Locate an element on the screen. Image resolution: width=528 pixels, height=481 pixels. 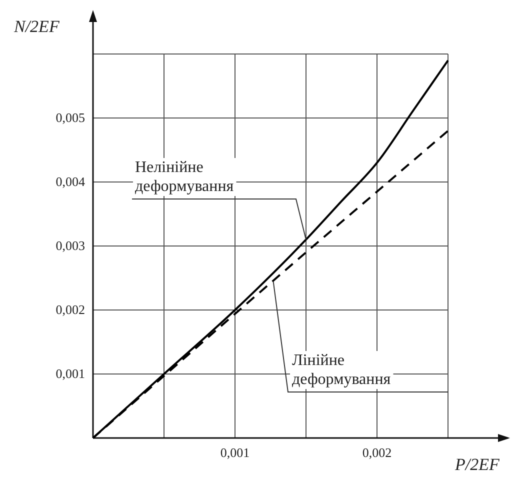
y-tick-label: 0,002 is located at coordinates (70, 310).